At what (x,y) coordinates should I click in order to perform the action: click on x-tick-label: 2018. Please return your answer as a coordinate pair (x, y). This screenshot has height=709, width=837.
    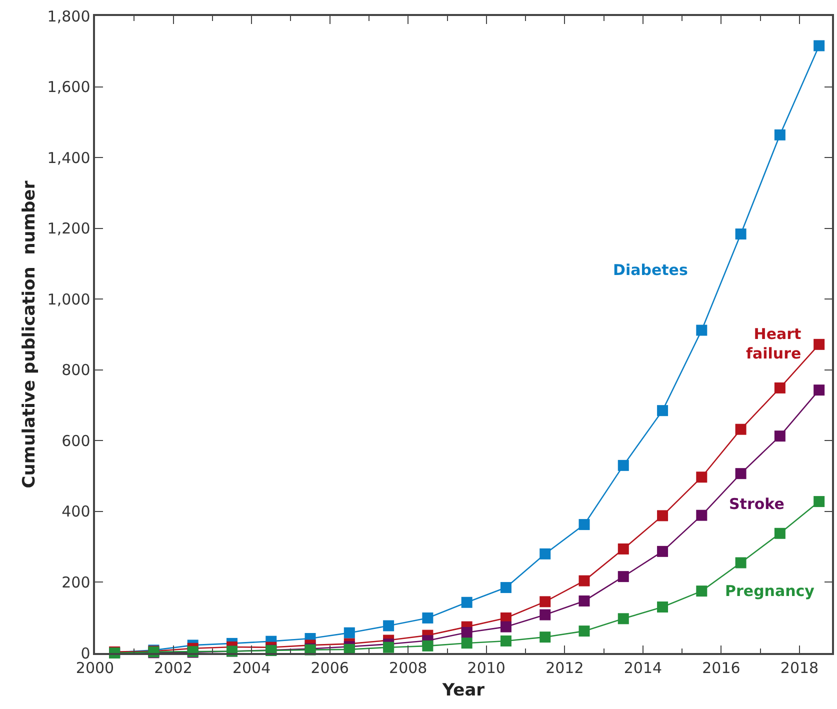
    Looking at the image, I should click on (799, 667).